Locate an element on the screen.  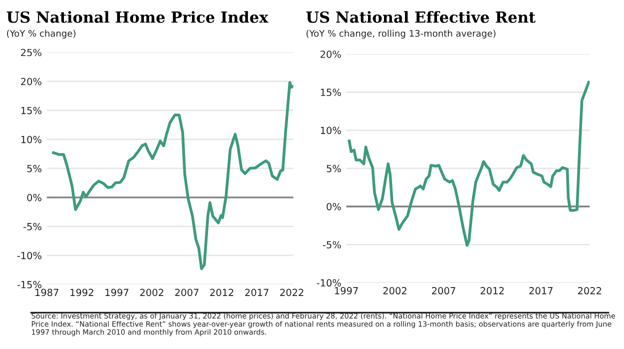
chart-subtitle: (YoY % change) is located at coordinates (41, 34).